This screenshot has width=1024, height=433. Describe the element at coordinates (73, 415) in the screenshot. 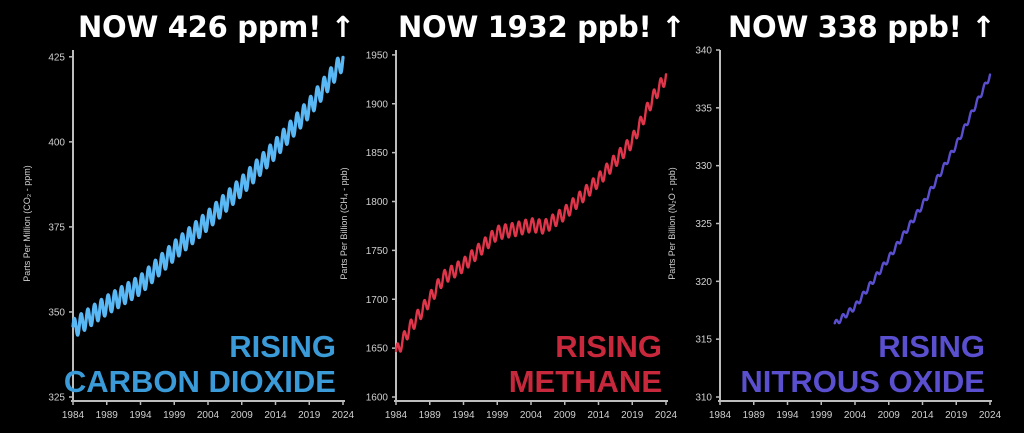

I see `co2-x-tick-label: 1984` at that location.